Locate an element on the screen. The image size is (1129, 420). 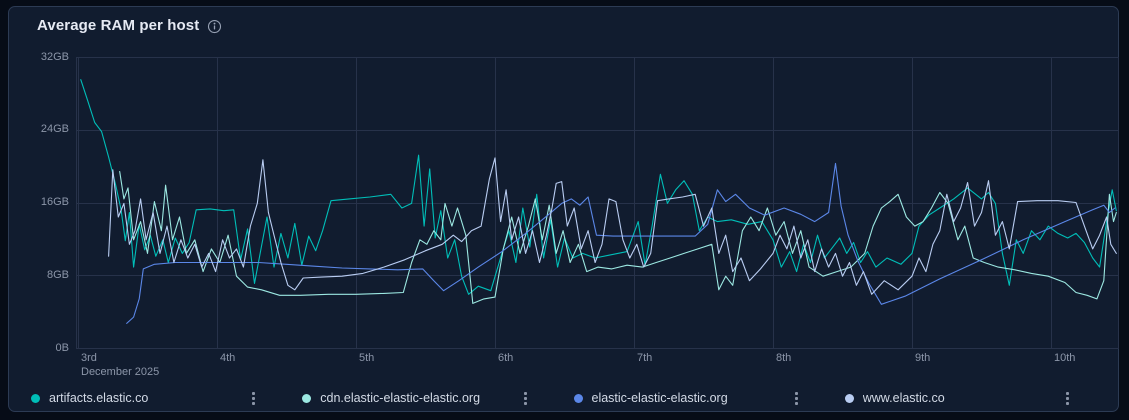
legend-item-artifacts-elastic-co: artifacts.elastic.co is located at coordinates (166, 398).